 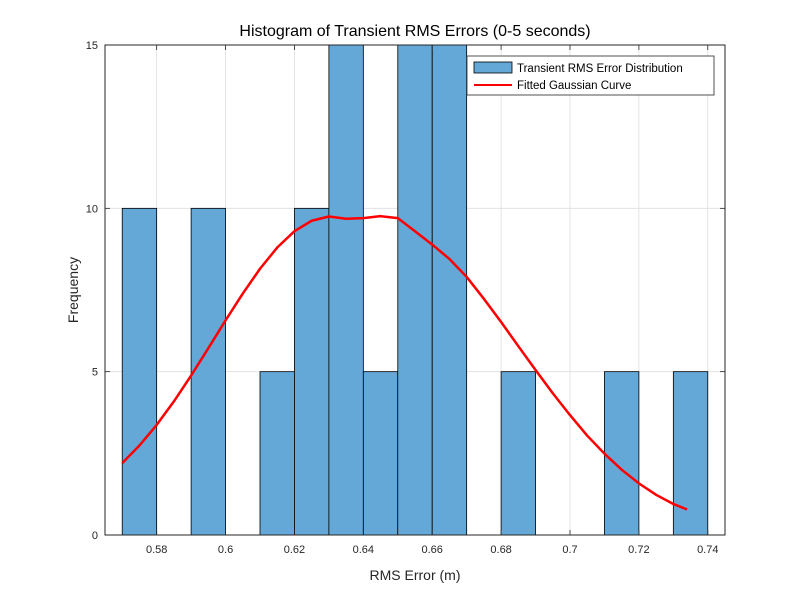 I want to click on x-axis-label: RMS Error (m), so click(x=415, y=575).